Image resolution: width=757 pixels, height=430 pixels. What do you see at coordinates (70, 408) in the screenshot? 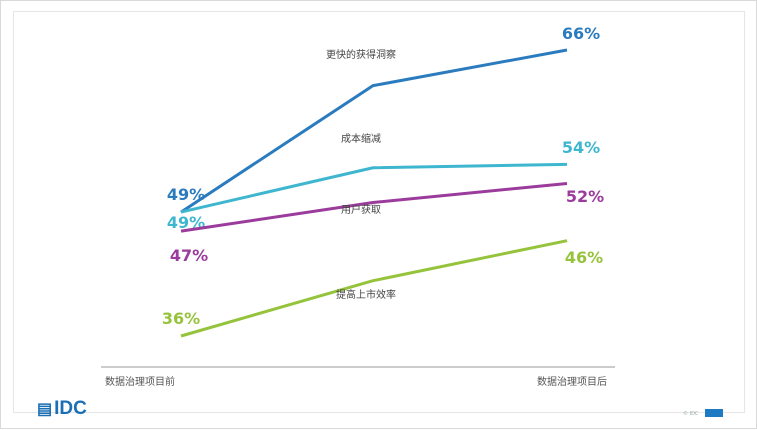
I see `logo-text: IDC` at bounding box center [70, 408].